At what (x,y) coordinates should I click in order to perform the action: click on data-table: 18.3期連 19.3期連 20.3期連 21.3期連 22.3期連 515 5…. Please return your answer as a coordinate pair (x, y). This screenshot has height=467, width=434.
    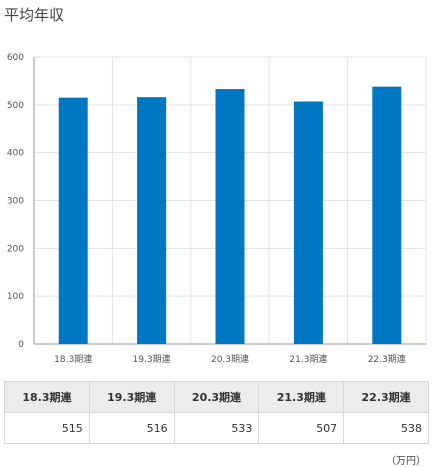
    Looking at the image, I should click on (216, 412).